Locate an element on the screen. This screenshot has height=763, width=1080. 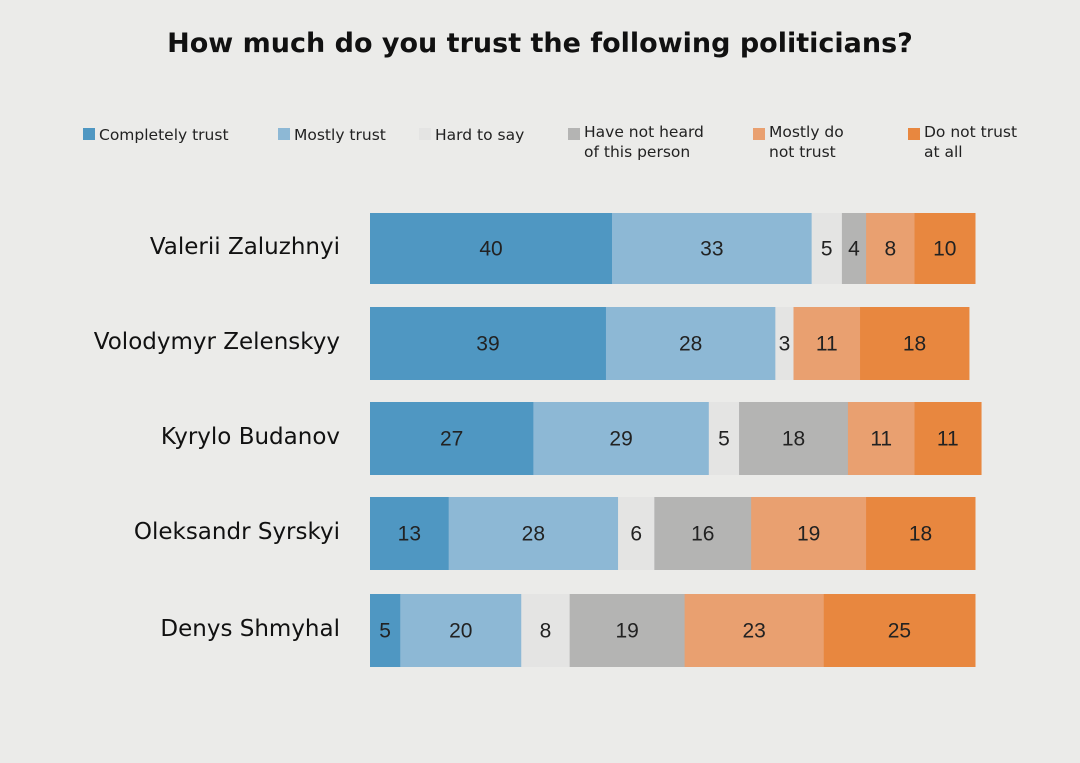
legend-label: Hard to say is located at coordinates (480, 135).